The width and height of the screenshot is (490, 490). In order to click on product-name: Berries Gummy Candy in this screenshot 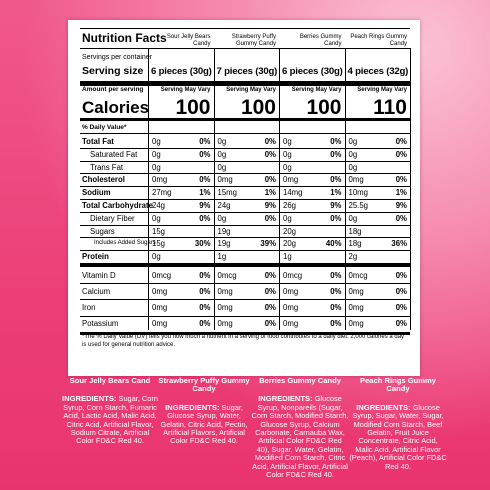, I will do `click(320, 40)`.